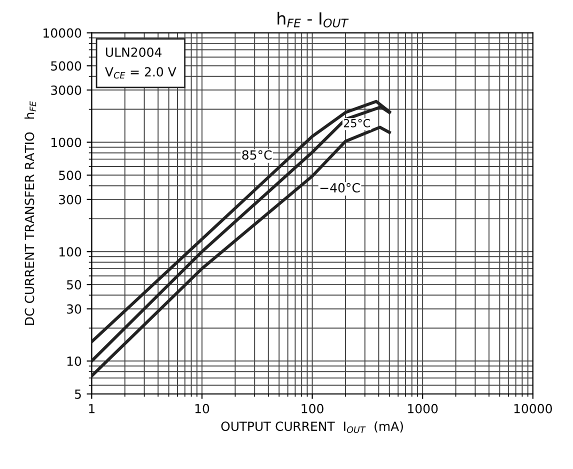 The image size is (573, 469). Describe the element at coordinates (91, 409) in the screenshot. I see `x-tick-label: 1` at that location.